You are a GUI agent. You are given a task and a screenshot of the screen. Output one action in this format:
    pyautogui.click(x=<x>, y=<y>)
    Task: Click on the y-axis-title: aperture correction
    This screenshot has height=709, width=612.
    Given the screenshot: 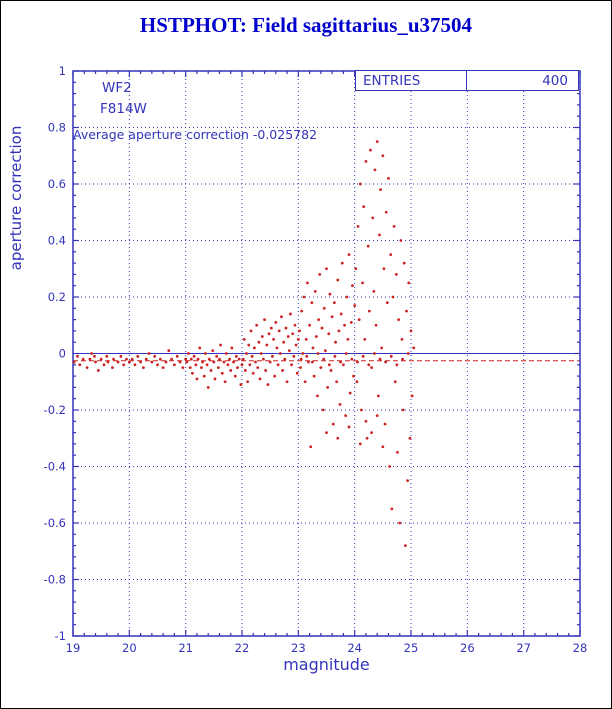 What is the action you would take?
    pyautogui.click(x=16, y=198)
    